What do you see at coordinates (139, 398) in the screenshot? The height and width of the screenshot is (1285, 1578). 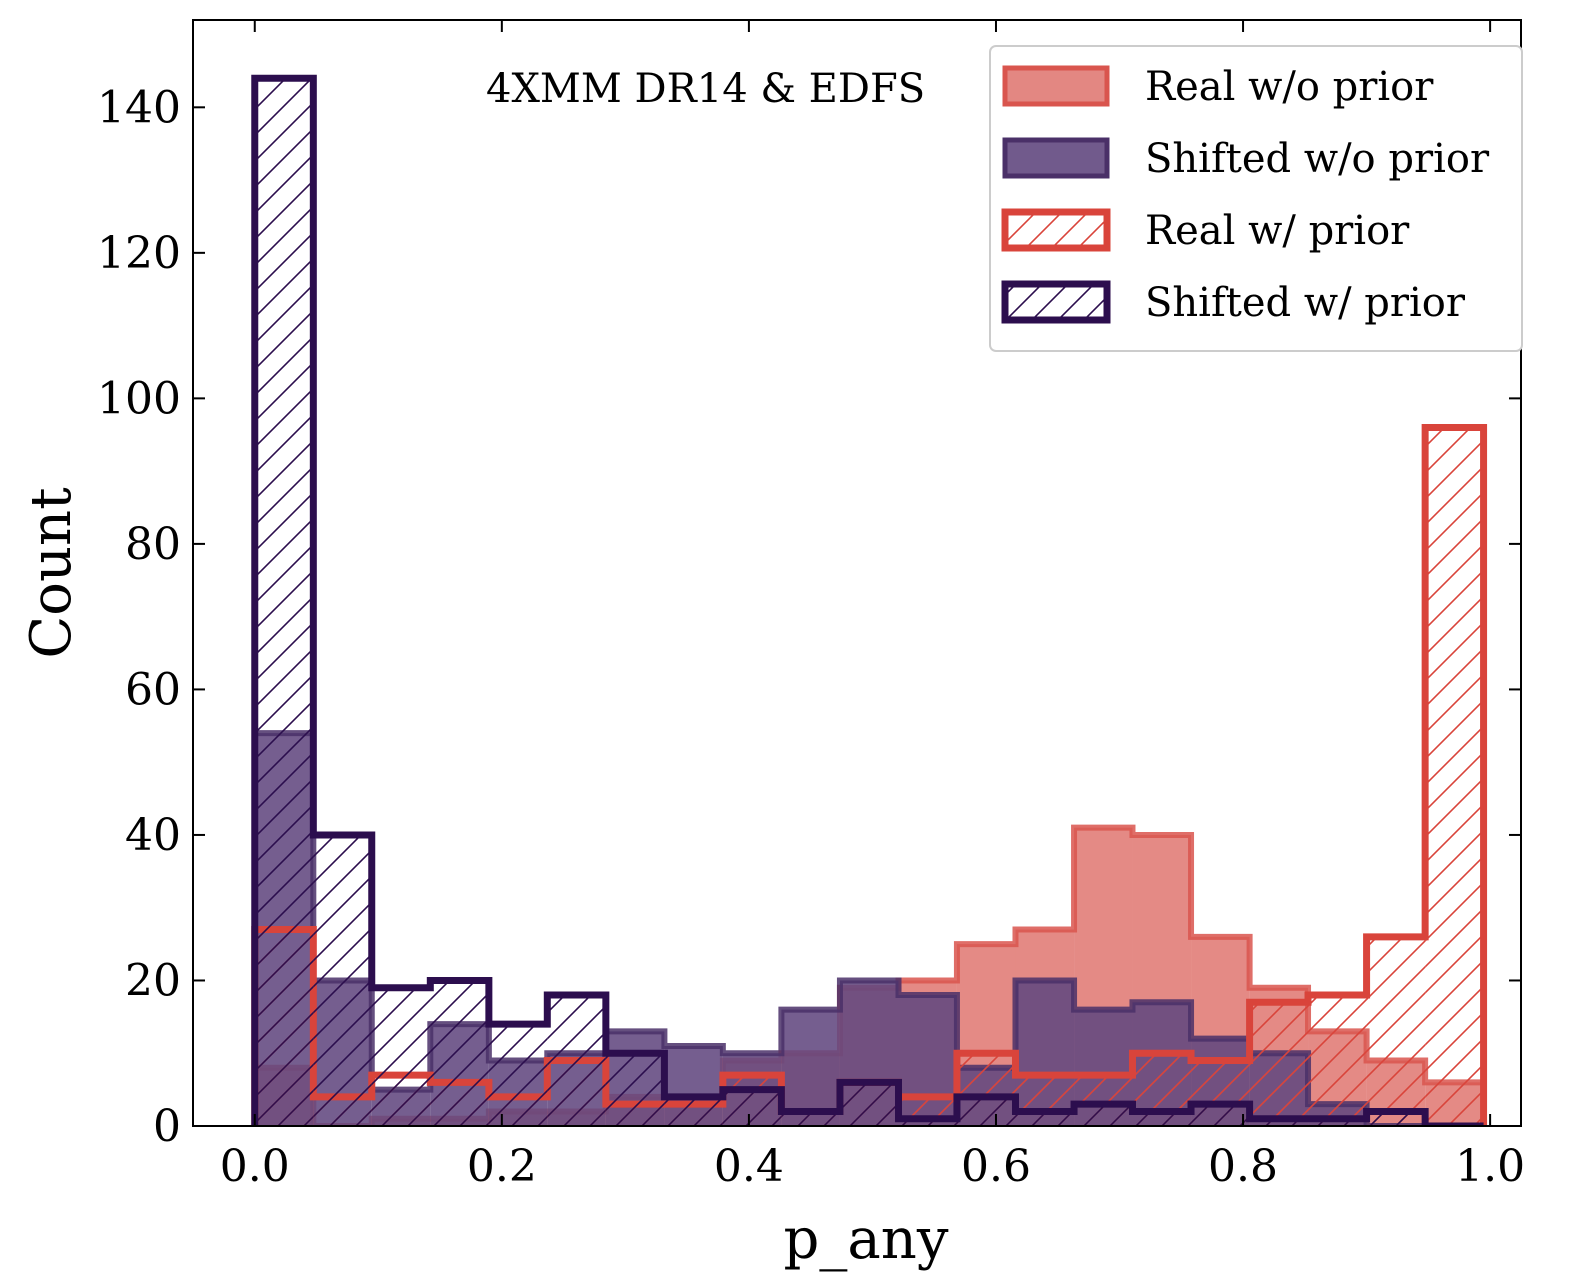 I see `y-tick-label-100: 100` at bounding box center [139, 398].